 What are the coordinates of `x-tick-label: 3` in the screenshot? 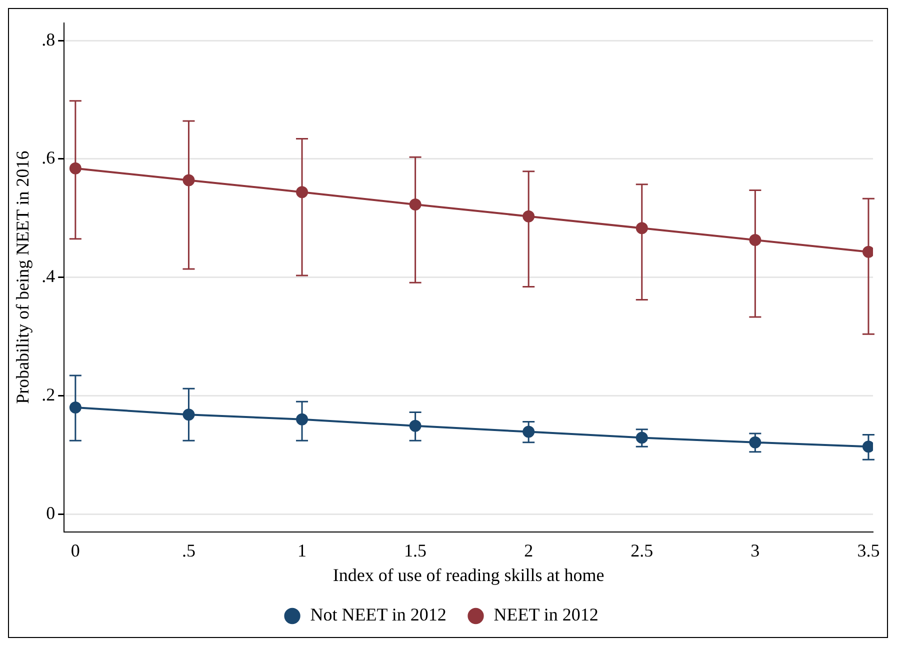 It's located at (755, 550).